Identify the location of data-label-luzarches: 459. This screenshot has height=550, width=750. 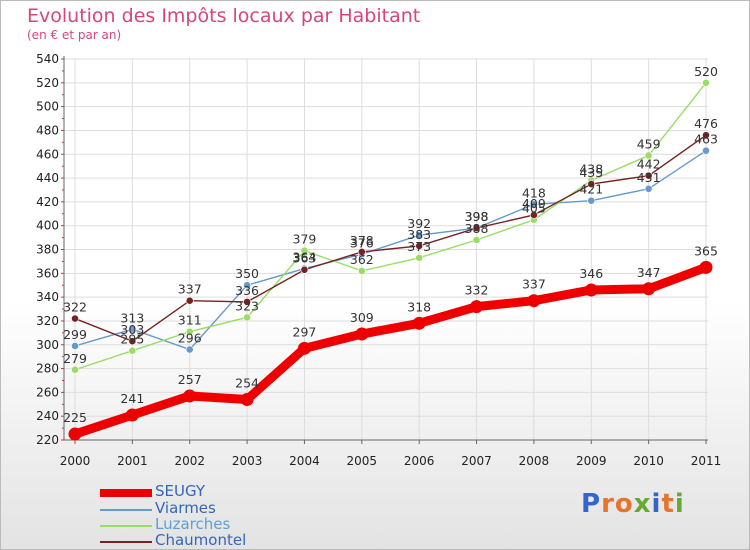
(649, 143).